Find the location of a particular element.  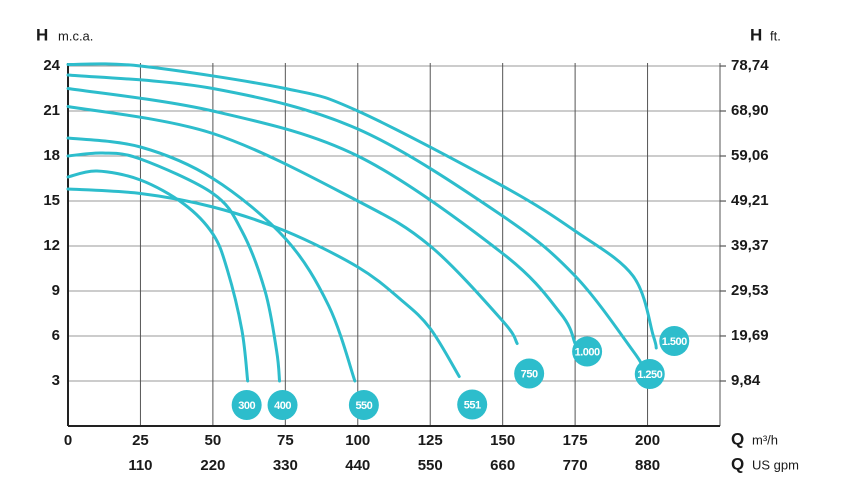

x2-tick-label: 110 is located at coordinates (140, 465).